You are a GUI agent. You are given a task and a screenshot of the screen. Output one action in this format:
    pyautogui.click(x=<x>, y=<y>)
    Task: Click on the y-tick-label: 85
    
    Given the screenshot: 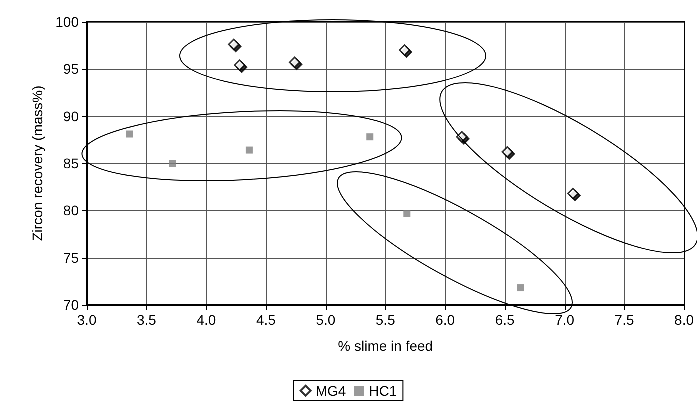 What is the action you would take?
    pyautogui.click(x=71, y=164)
    